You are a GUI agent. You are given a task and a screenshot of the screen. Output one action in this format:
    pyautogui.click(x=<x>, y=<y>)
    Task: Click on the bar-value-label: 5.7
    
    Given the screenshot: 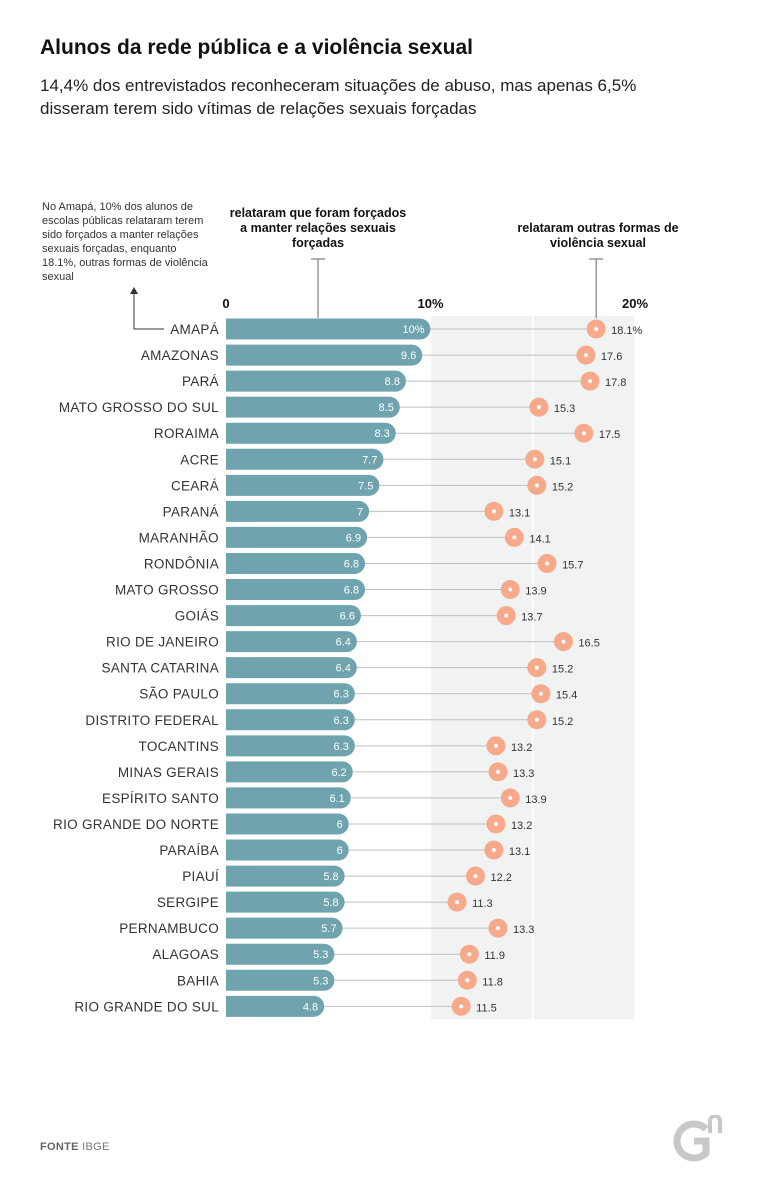 What is the action you would take?
    pyautogui.click(x=328, y=929)
    